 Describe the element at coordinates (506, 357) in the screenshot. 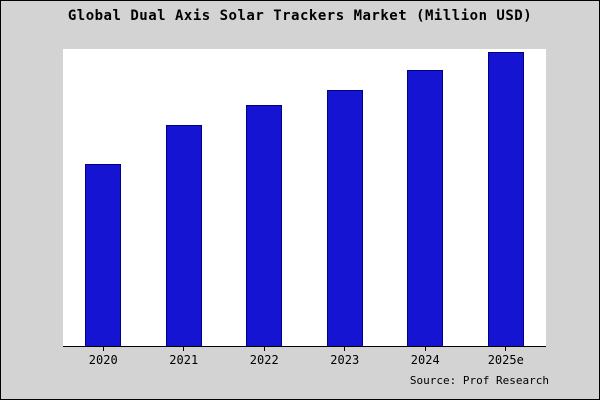

I see `x-tick-label-2025e: 2025e` at that location.